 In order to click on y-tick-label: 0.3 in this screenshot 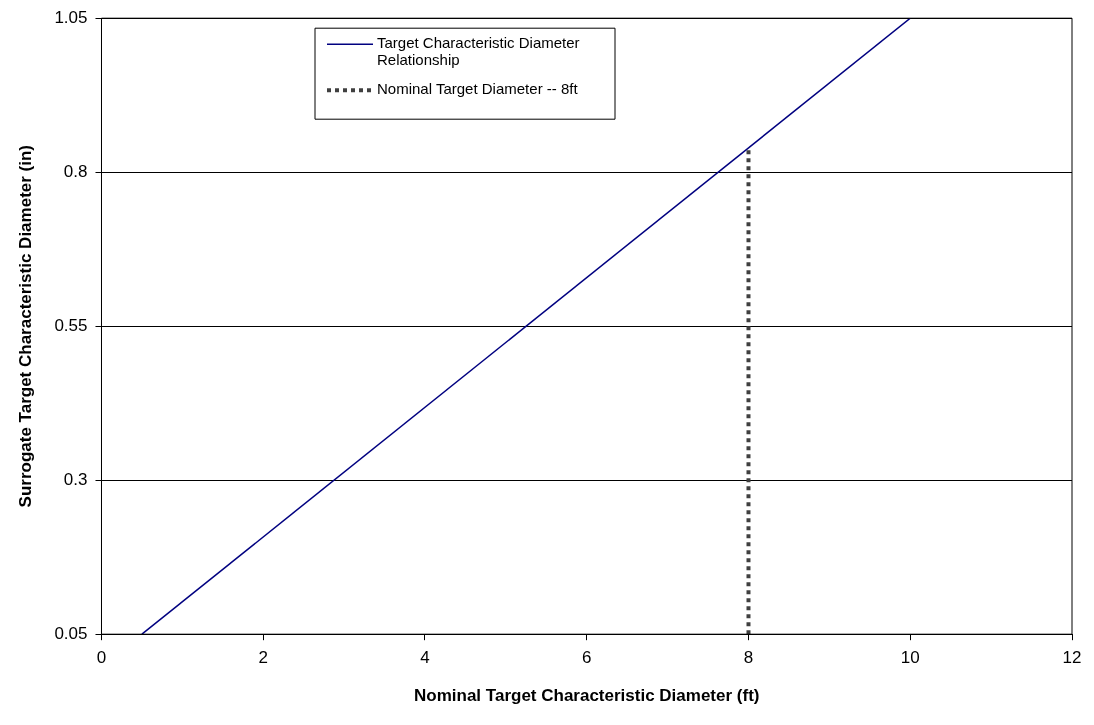, I will do `click(75, 479)`.